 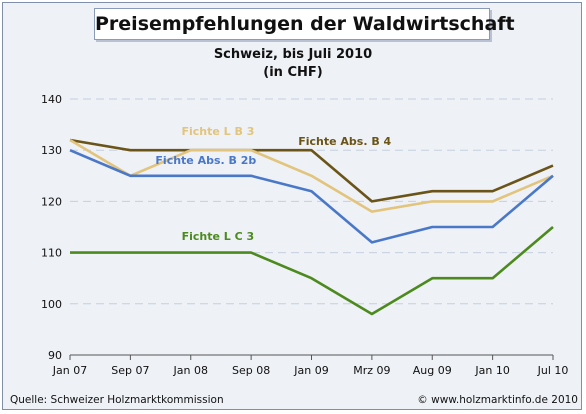 What do you see at coordinates (205, 160) in the screenshot?
I see `series-label: Fichte Abs. B 2b` at bounding box center [205, 160].